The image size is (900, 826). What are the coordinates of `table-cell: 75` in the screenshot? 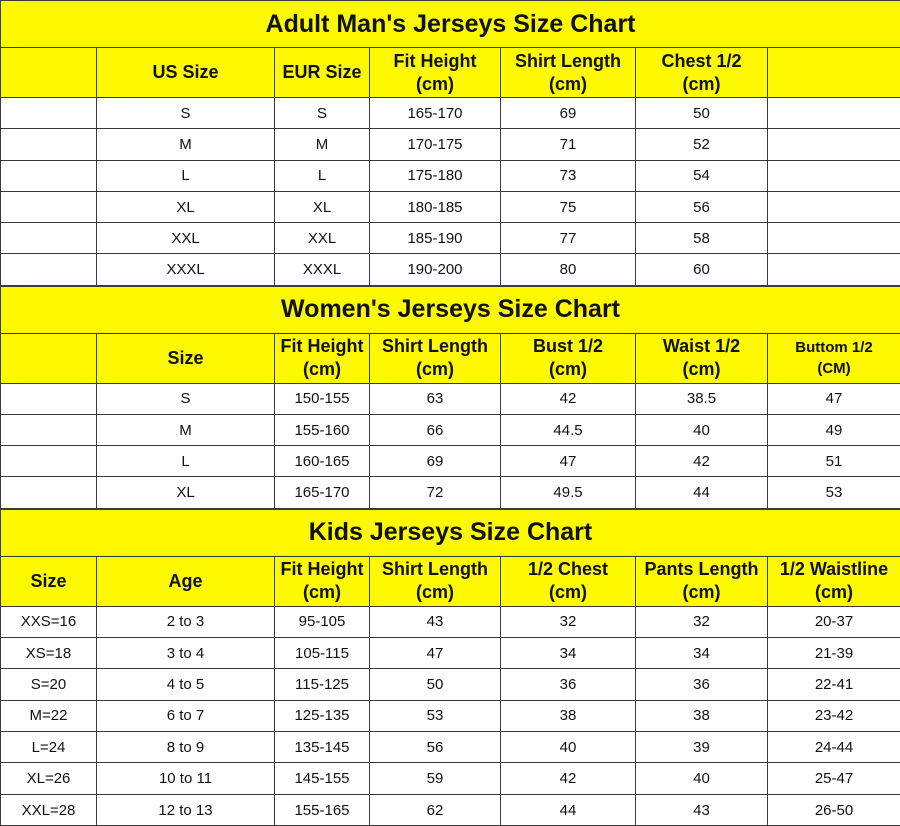 It's located at (568, 206).